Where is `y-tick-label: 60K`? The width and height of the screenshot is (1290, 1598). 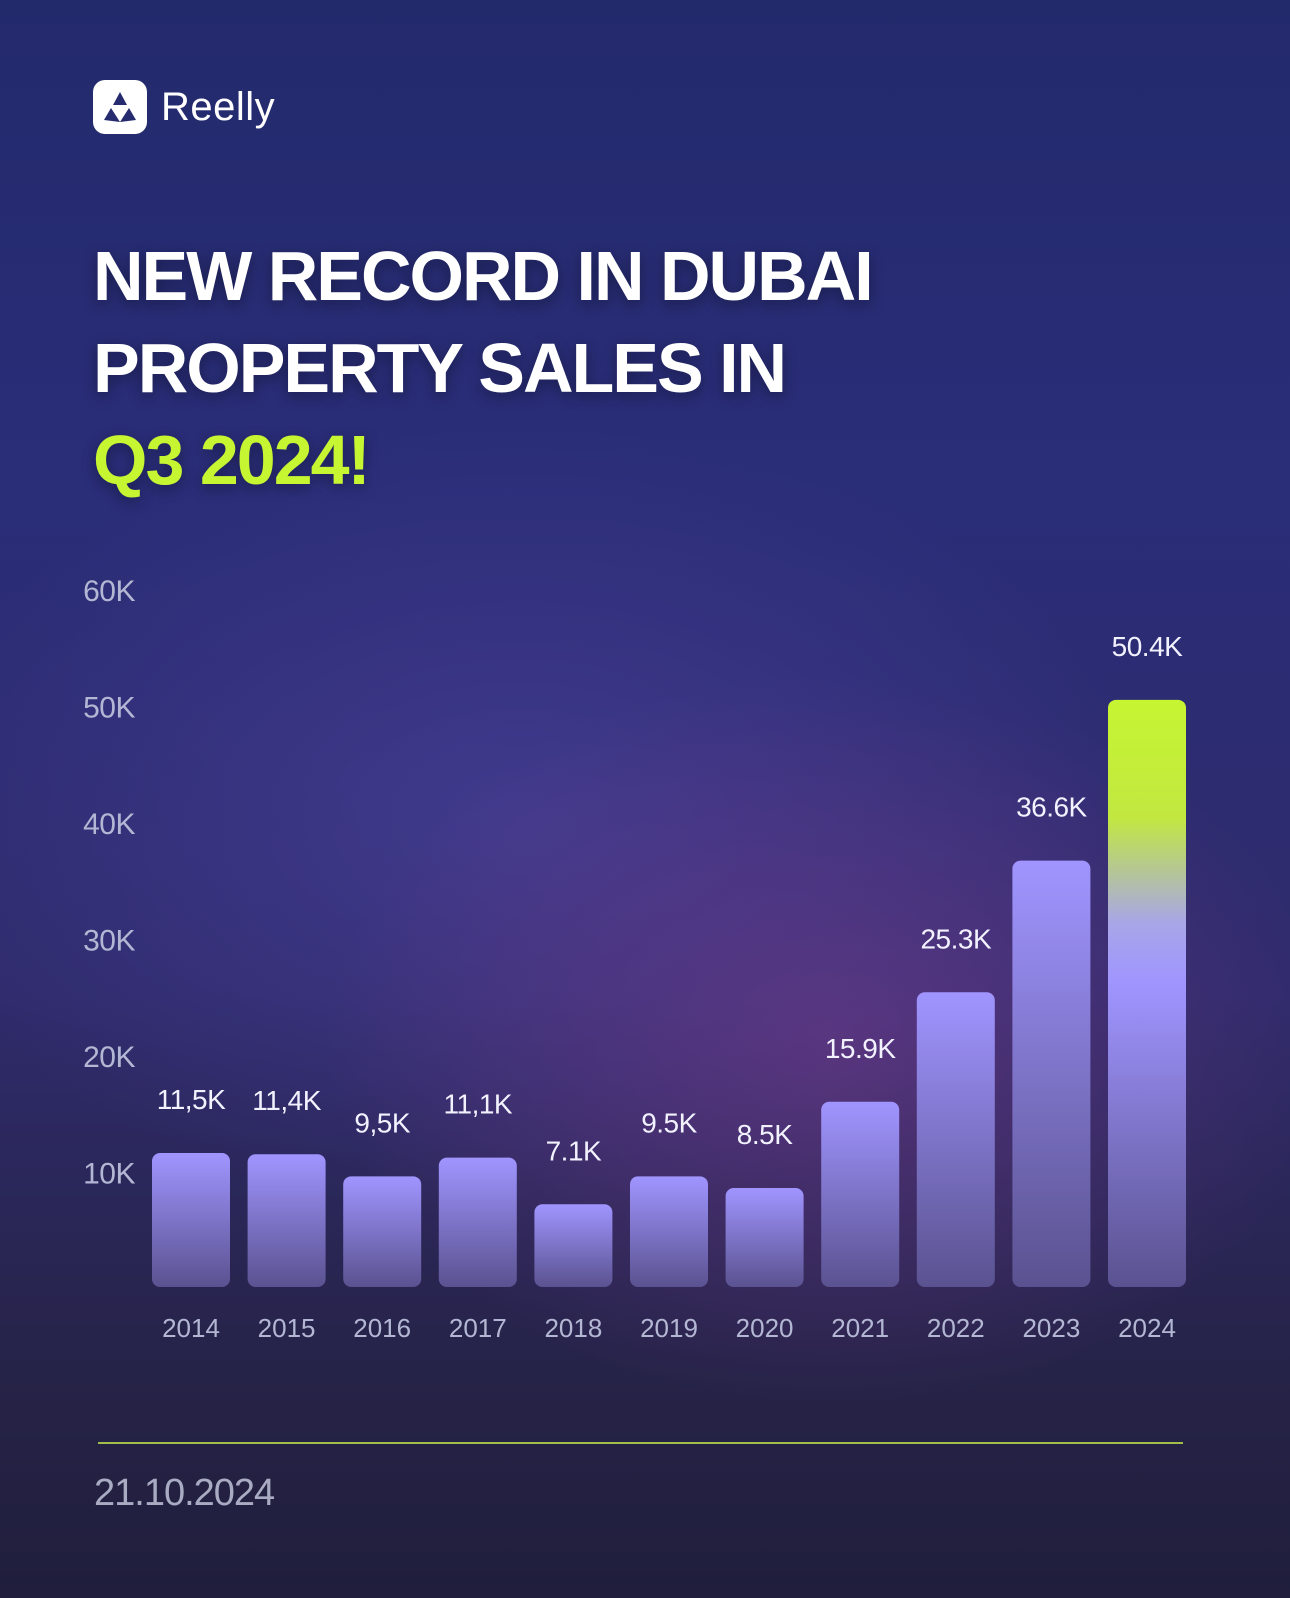 y-tick-label: 60K is located at coordinates (109, 591).